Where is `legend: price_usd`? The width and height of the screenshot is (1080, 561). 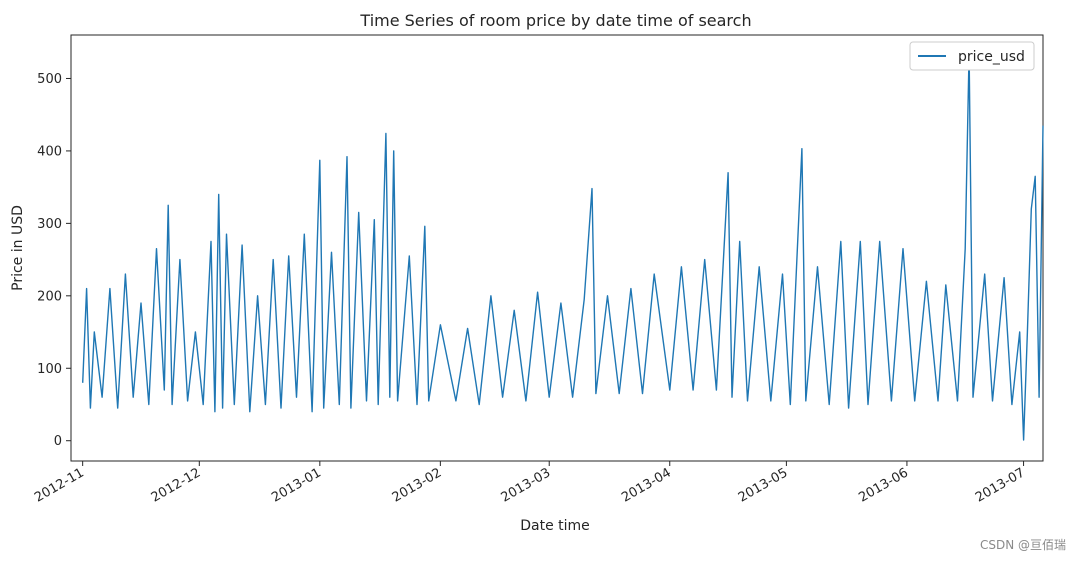 legend: price_usd is located at coordinates (972, 56).